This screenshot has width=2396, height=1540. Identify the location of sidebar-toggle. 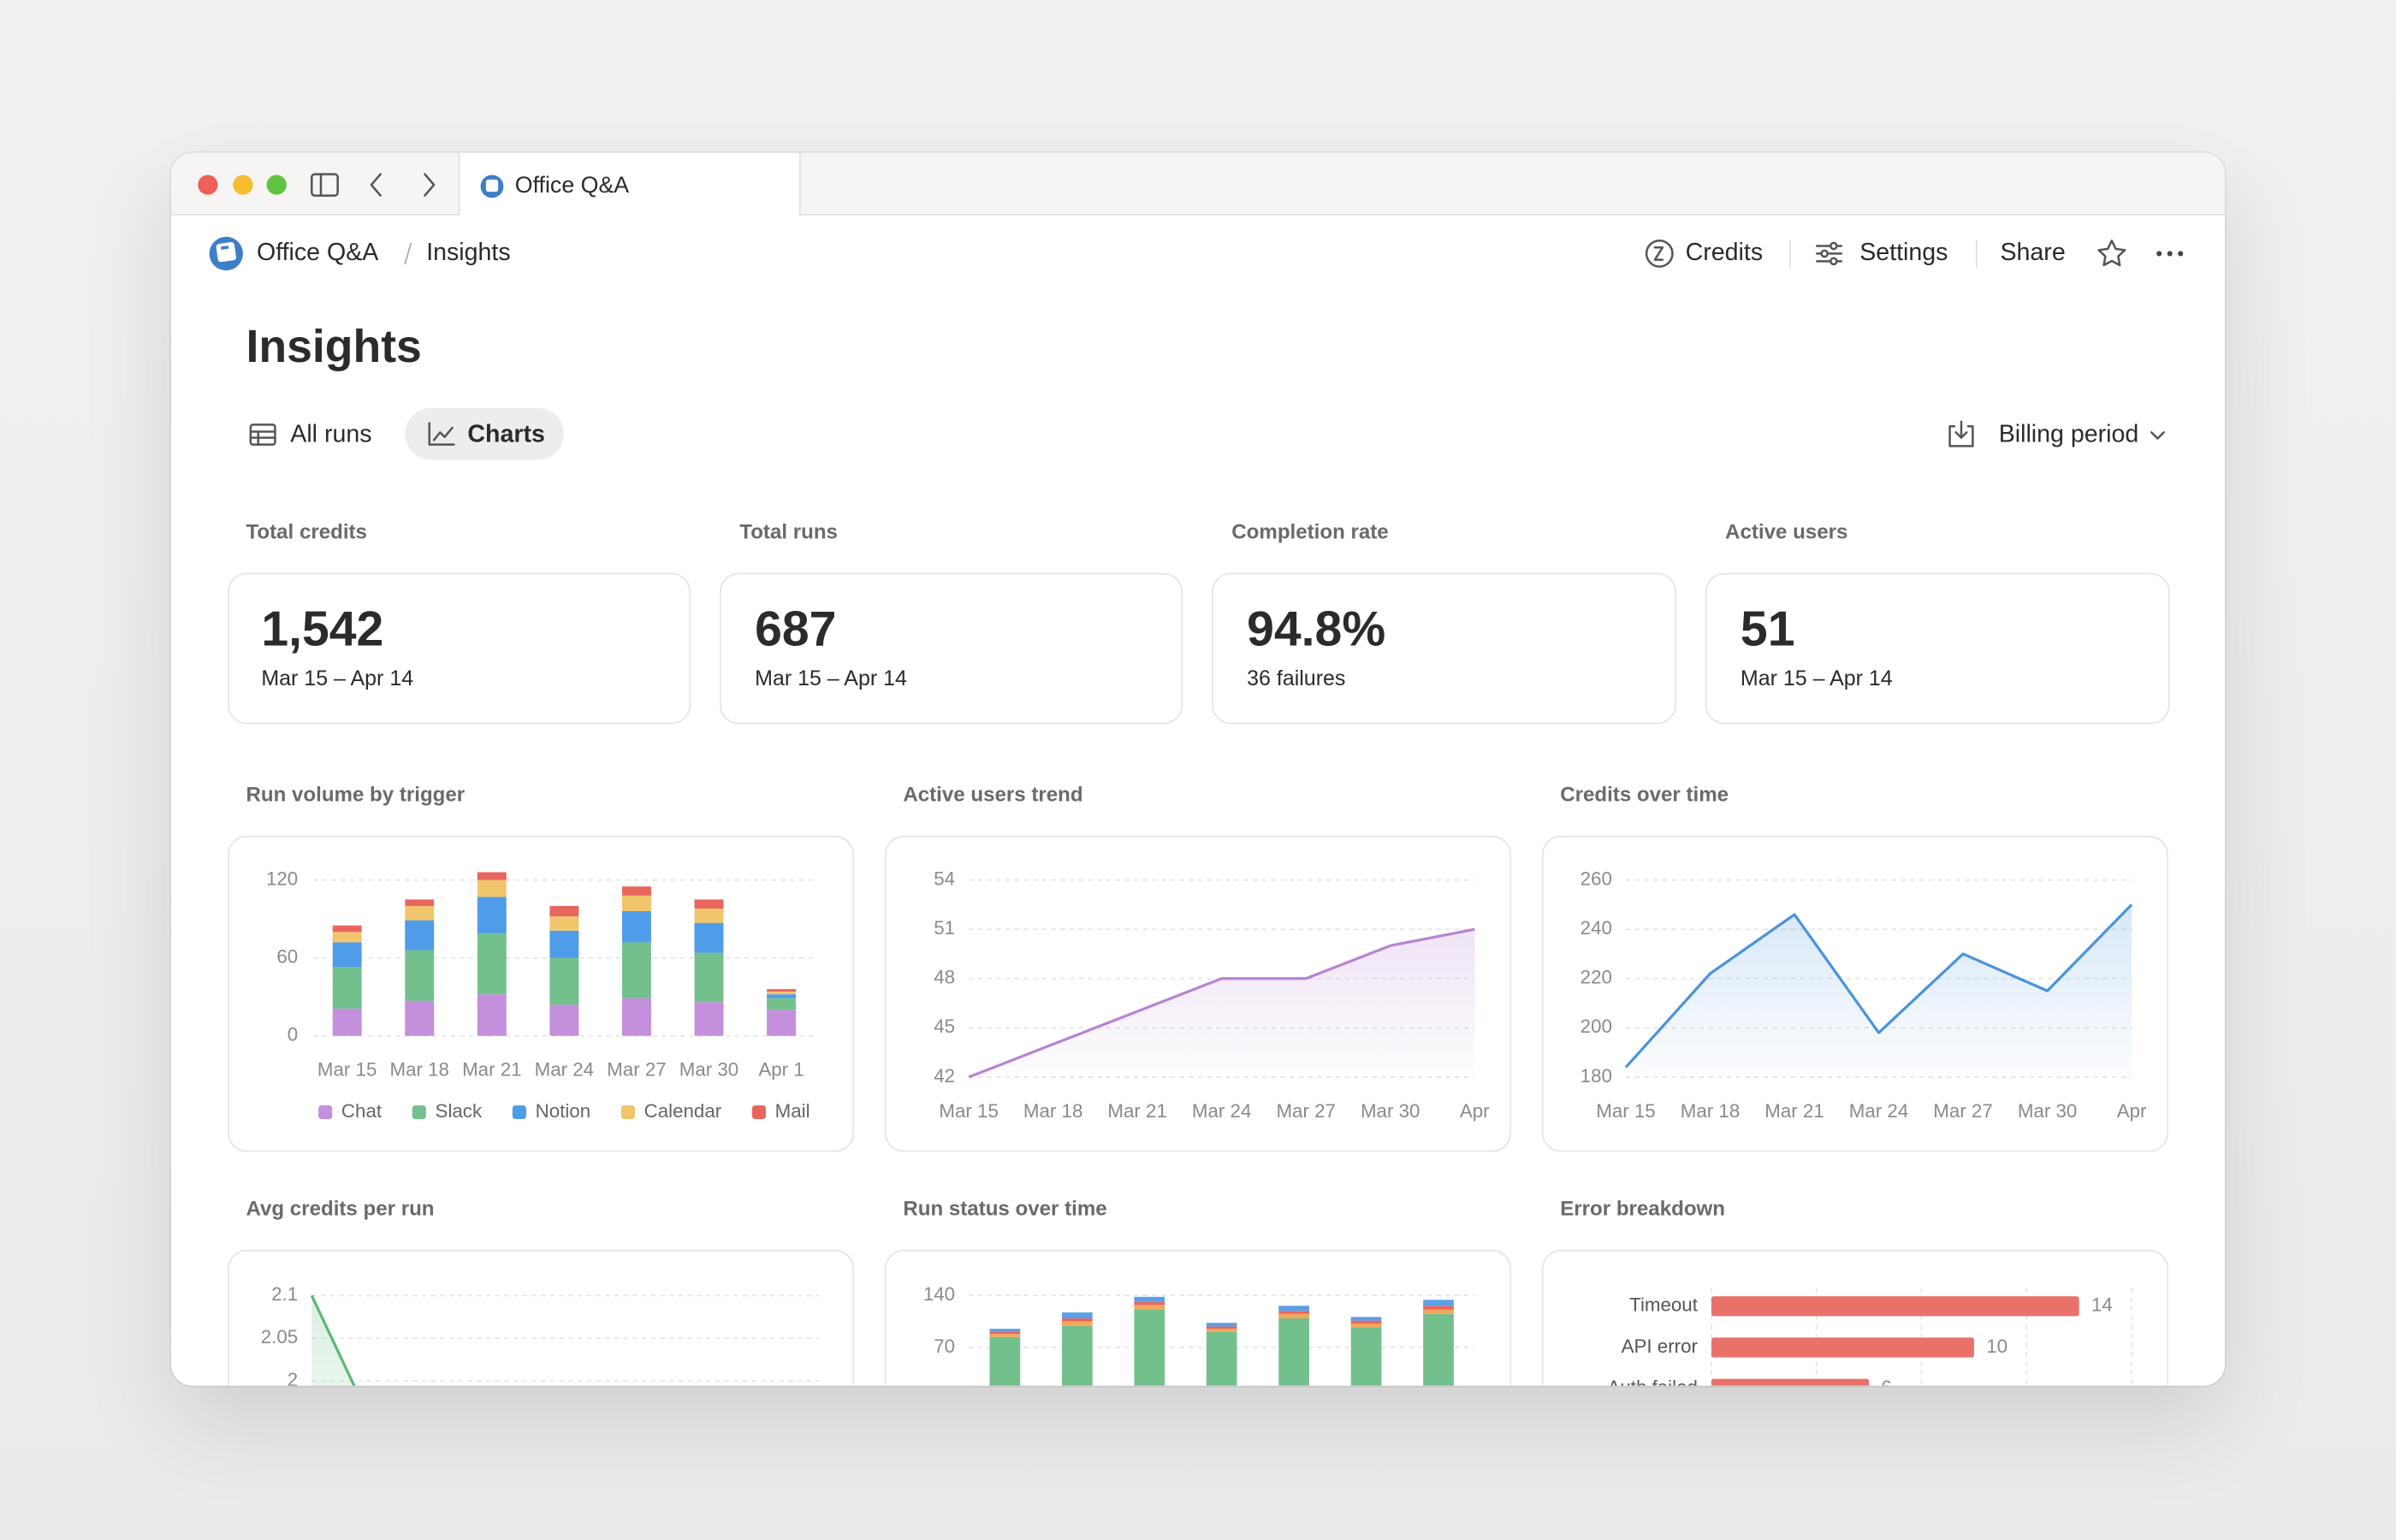
(325, 185).